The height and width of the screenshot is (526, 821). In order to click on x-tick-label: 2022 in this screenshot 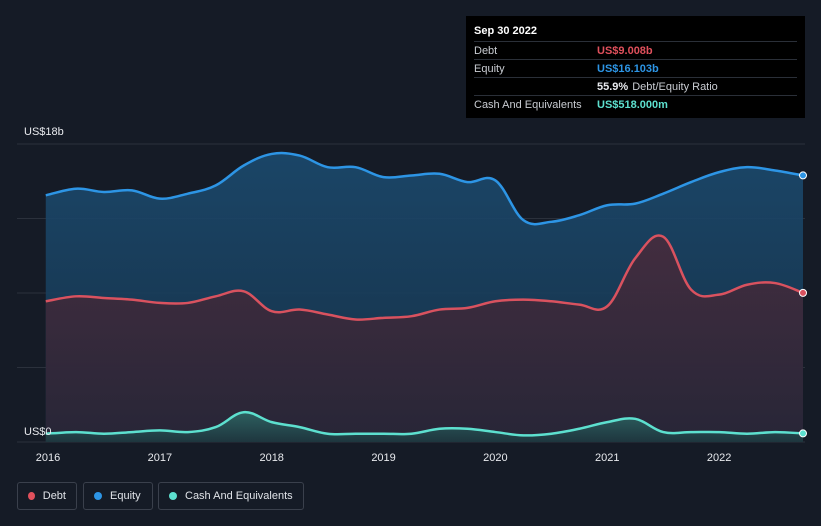, I will do `click(719, 458)`.